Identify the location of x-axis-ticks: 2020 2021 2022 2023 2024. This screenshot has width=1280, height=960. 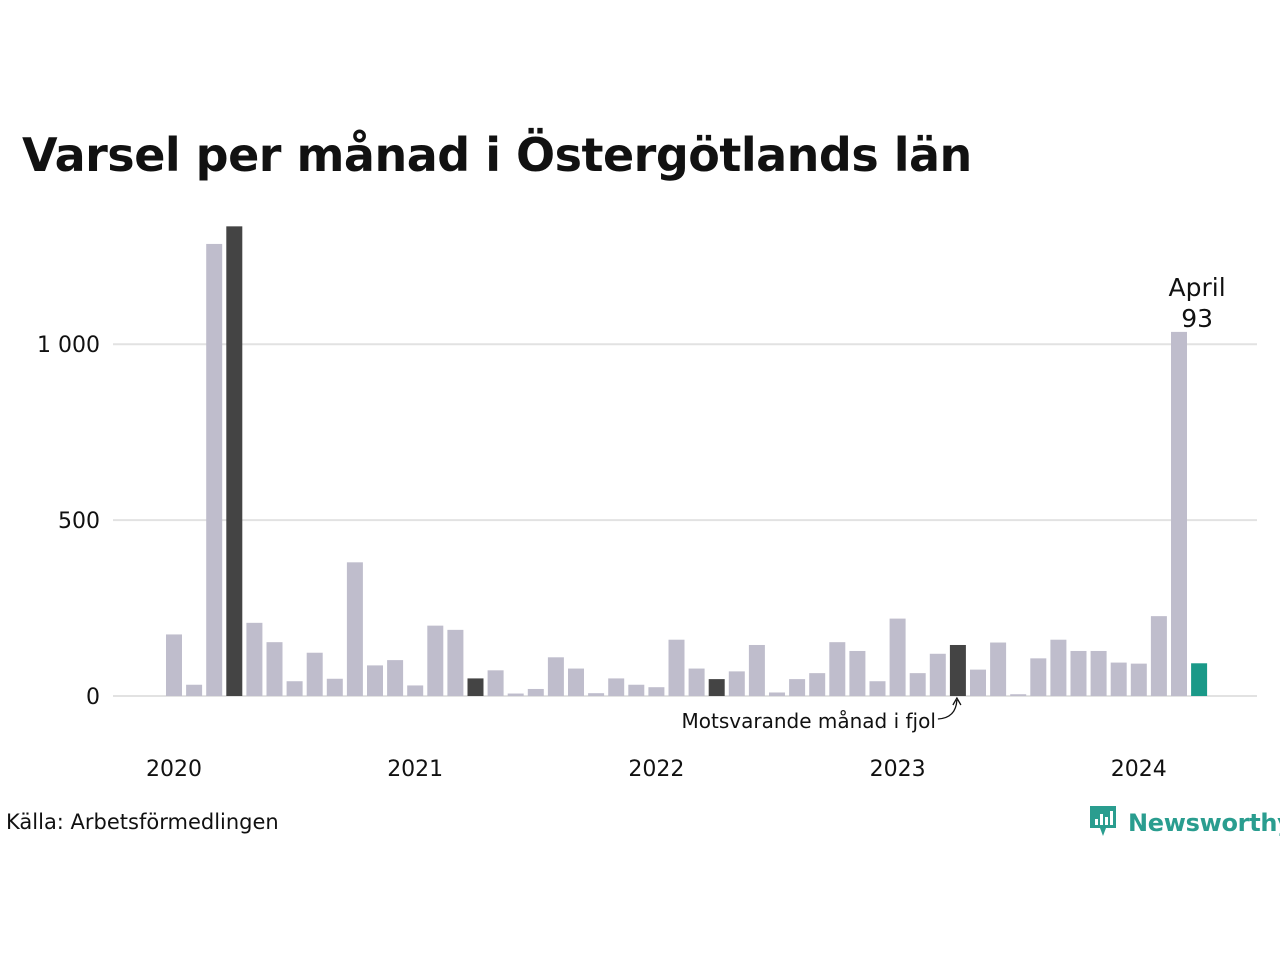
(656, 769).